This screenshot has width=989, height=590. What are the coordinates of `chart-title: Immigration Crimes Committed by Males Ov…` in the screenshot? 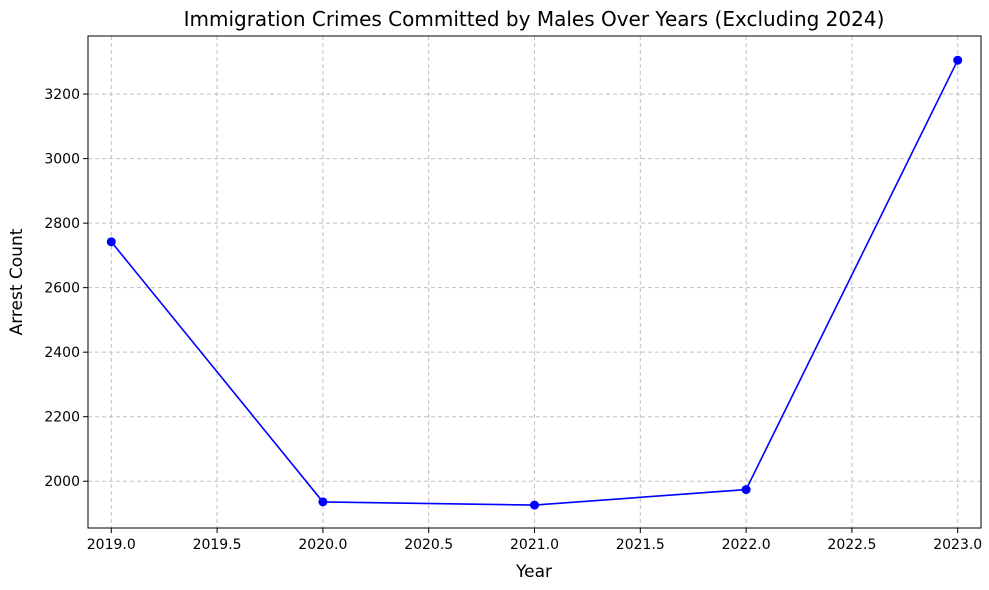 It's located at (534, 19).